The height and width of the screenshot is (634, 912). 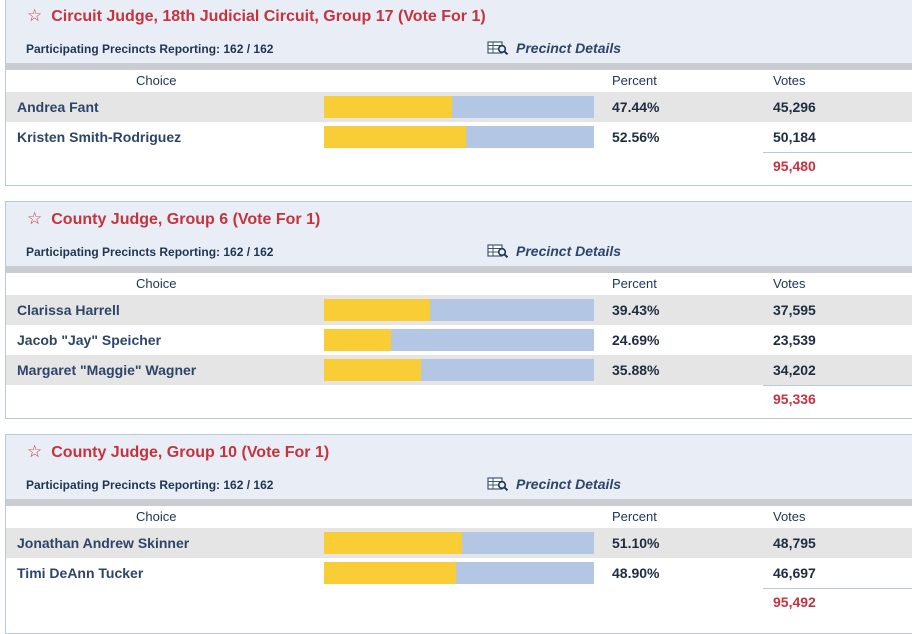 I want to click on candidate-percent: 52.56%, so click(x=636, y=137).